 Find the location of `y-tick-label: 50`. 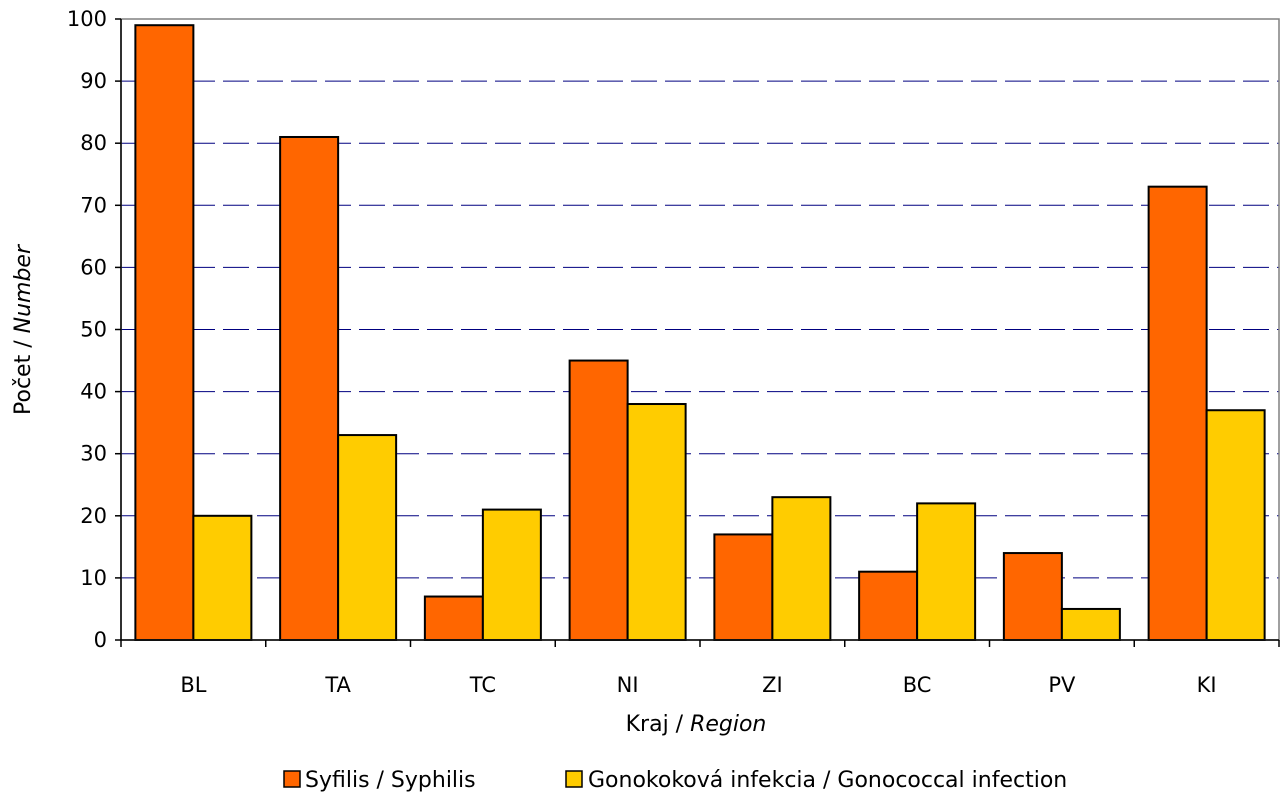

y-tick-label: 50 is located at coordinates (93, 330).